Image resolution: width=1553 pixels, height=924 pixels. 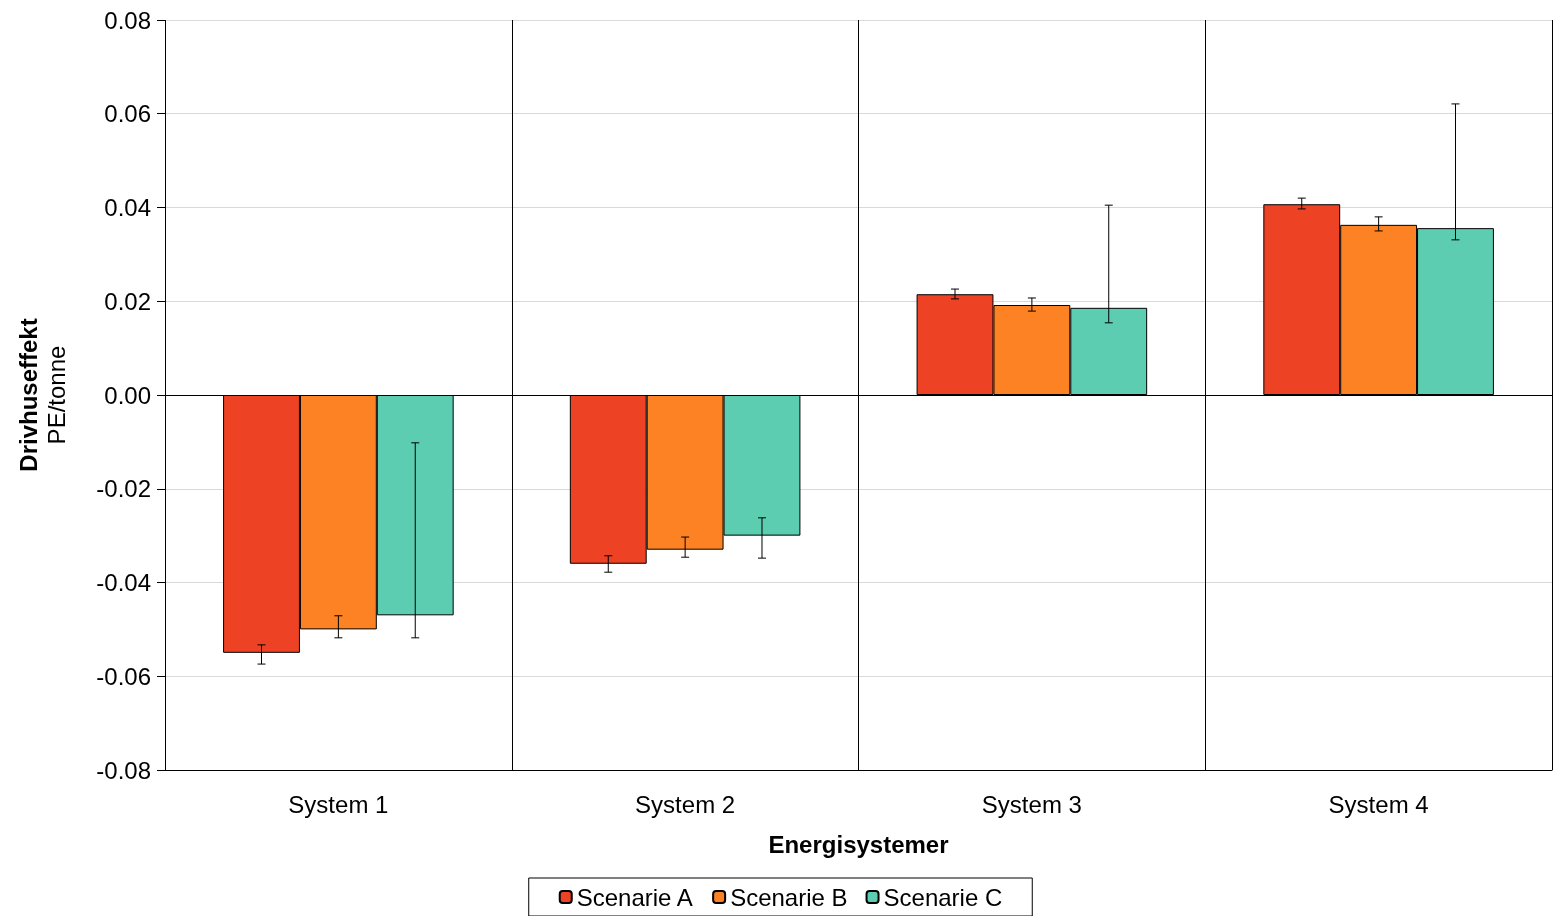 I want to click on x-tick-label: System 4, so click(x=1378, y=804).